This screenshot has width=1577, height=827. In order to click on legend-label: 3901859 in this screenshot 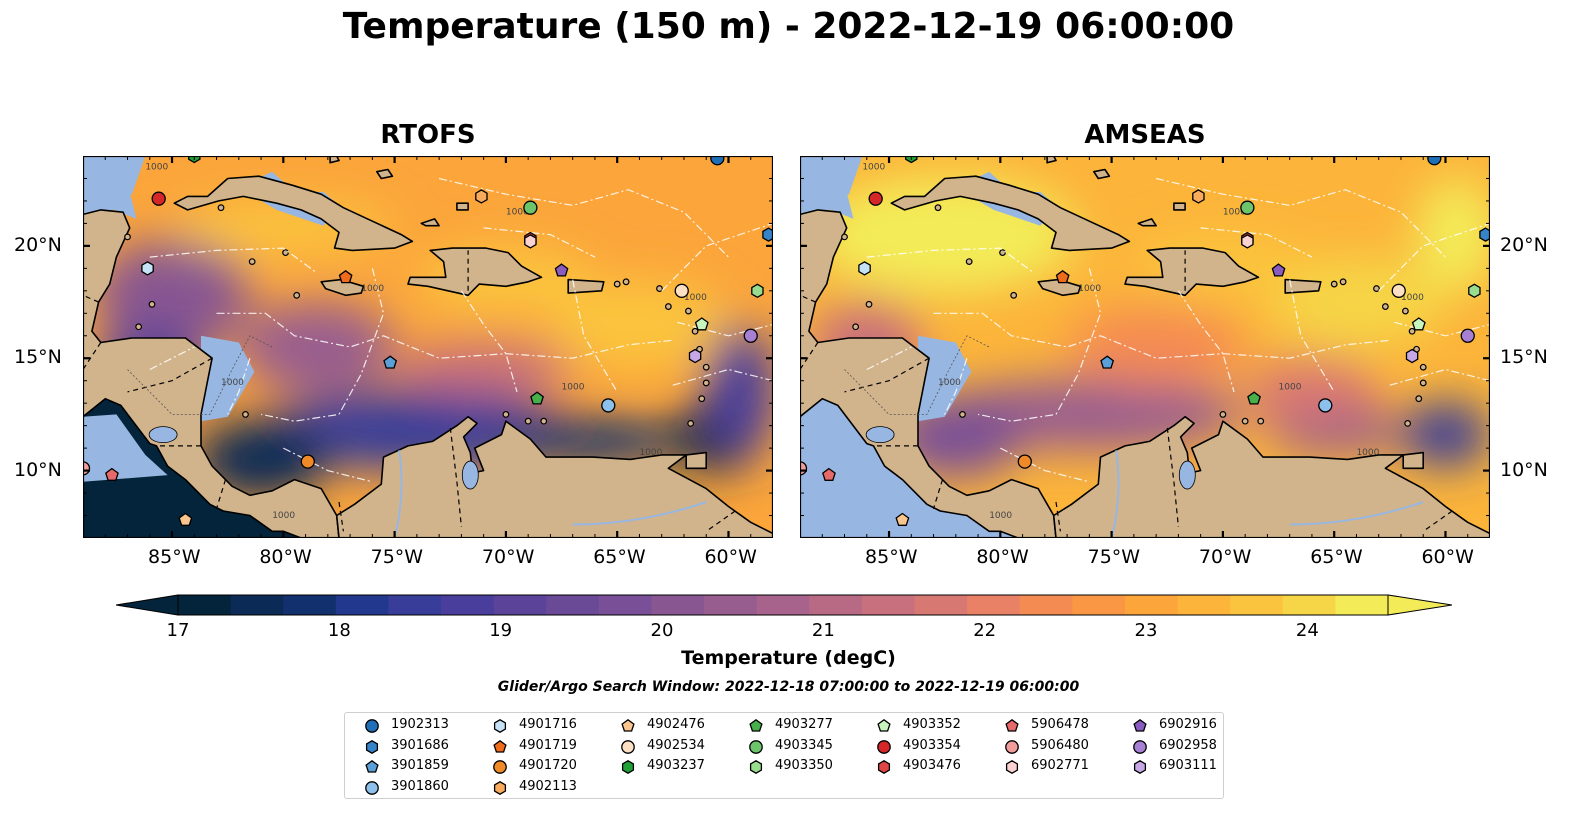, I will do `click(420, 765)`.